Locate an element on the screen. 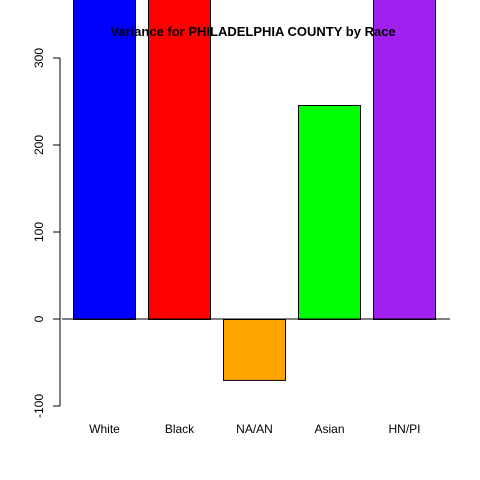  x-tick-label: NA/AN is located at coordinates (254, 429).